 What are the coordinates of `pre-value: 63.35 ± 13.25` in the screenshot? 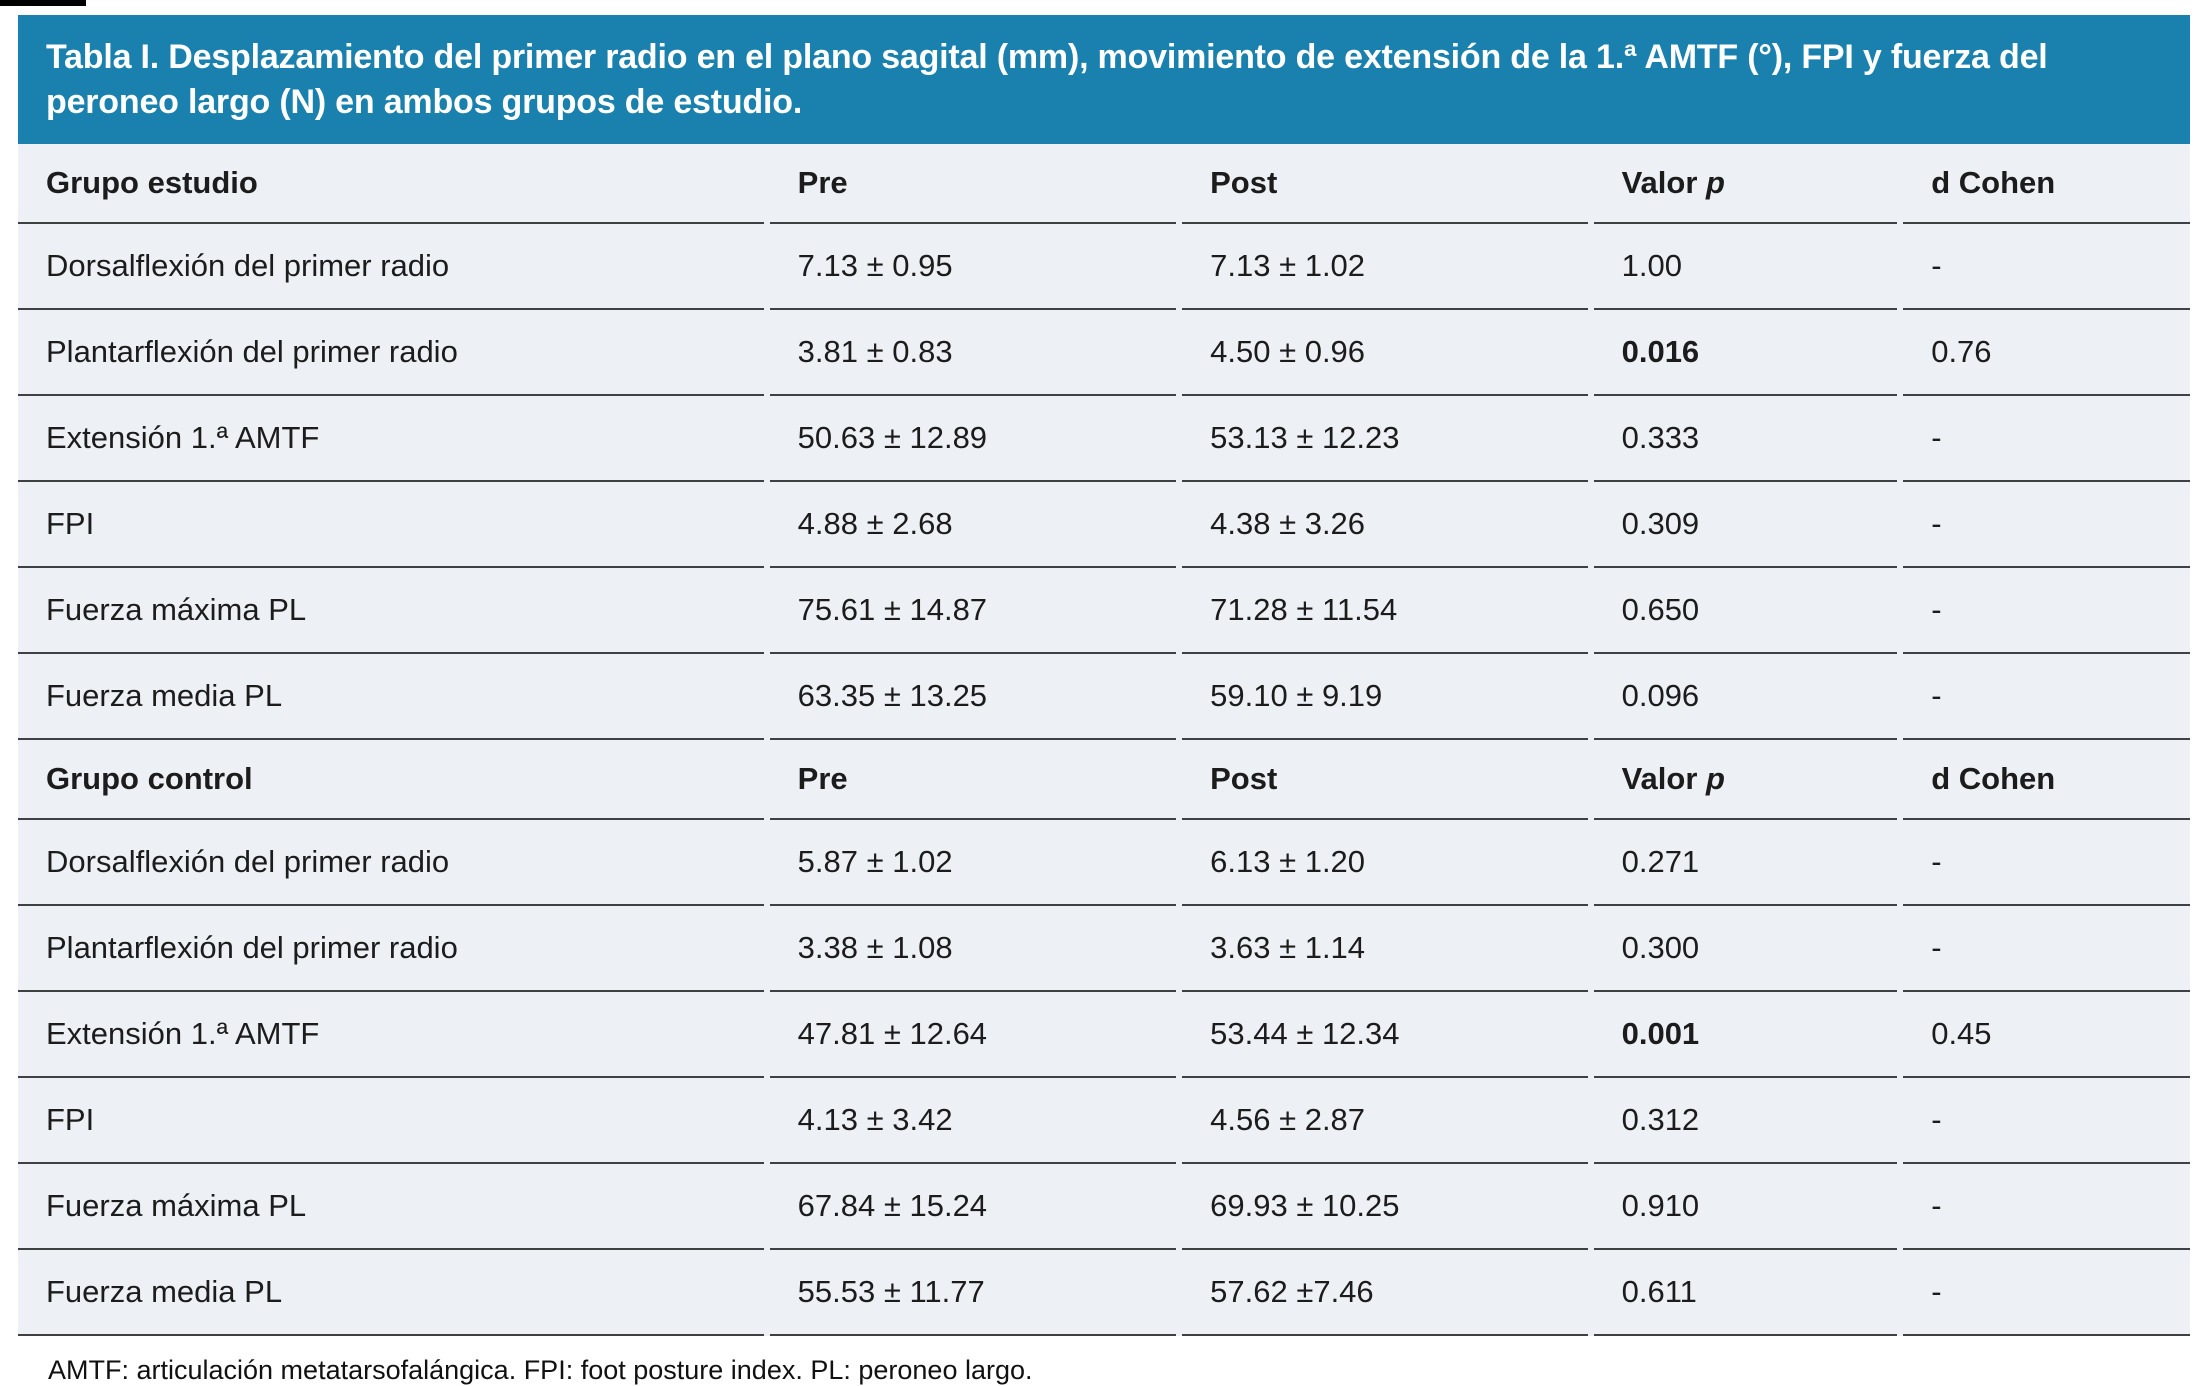 It's located at (973, 695).